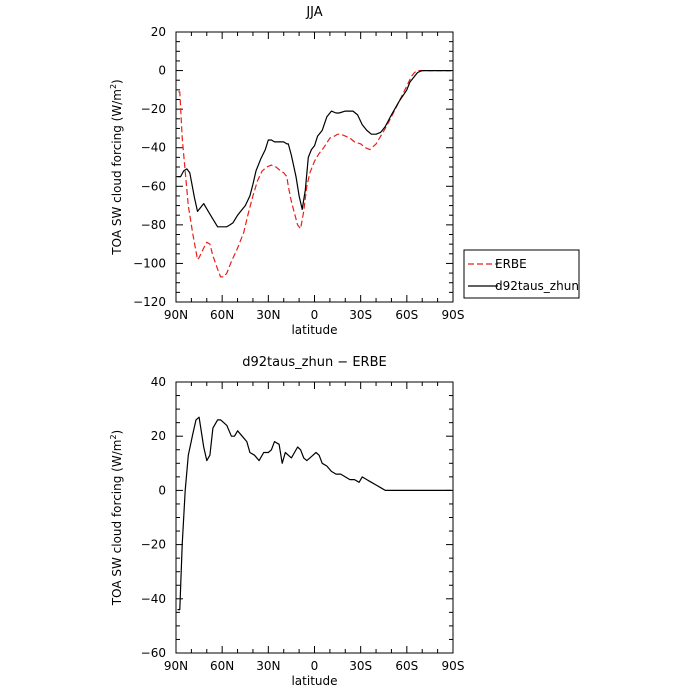 This screenshot has height=700, width=700. Describe the element at coordinates (453, 666) in the screenshot. I see `chart1-x-tick-label: 90S` at that location.